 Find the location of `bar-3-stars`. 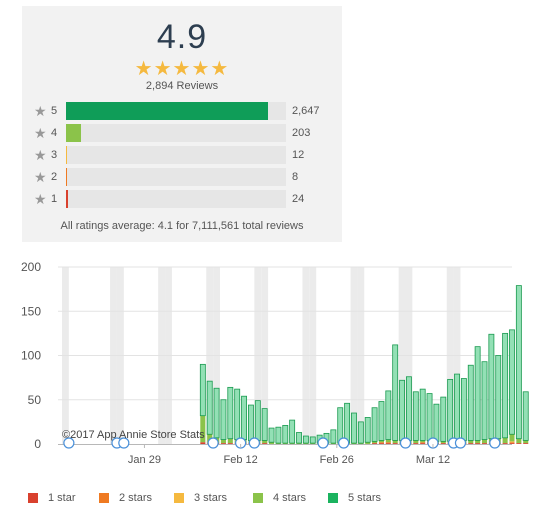

bar-3-stars is located at coordinates (512, 442).